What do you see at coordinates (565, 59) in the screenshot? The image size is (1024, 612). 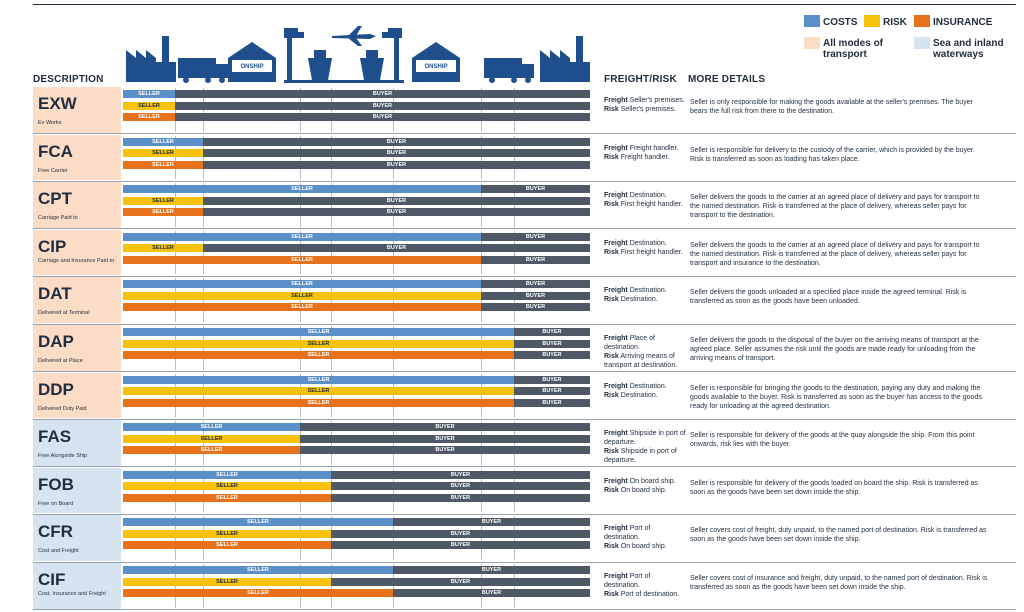 I see `factory-icon-right` at bounding box center [565, 59].